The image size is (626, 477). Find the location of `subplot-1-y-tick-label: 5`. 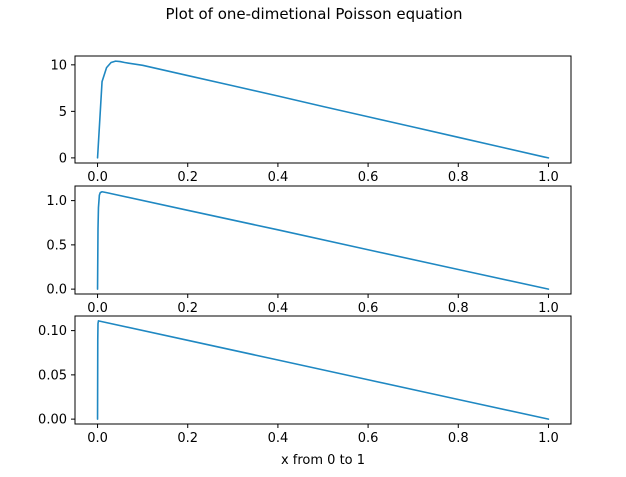

subplot-1-y-tick-label: 5 is located at coordinates (63, 112).